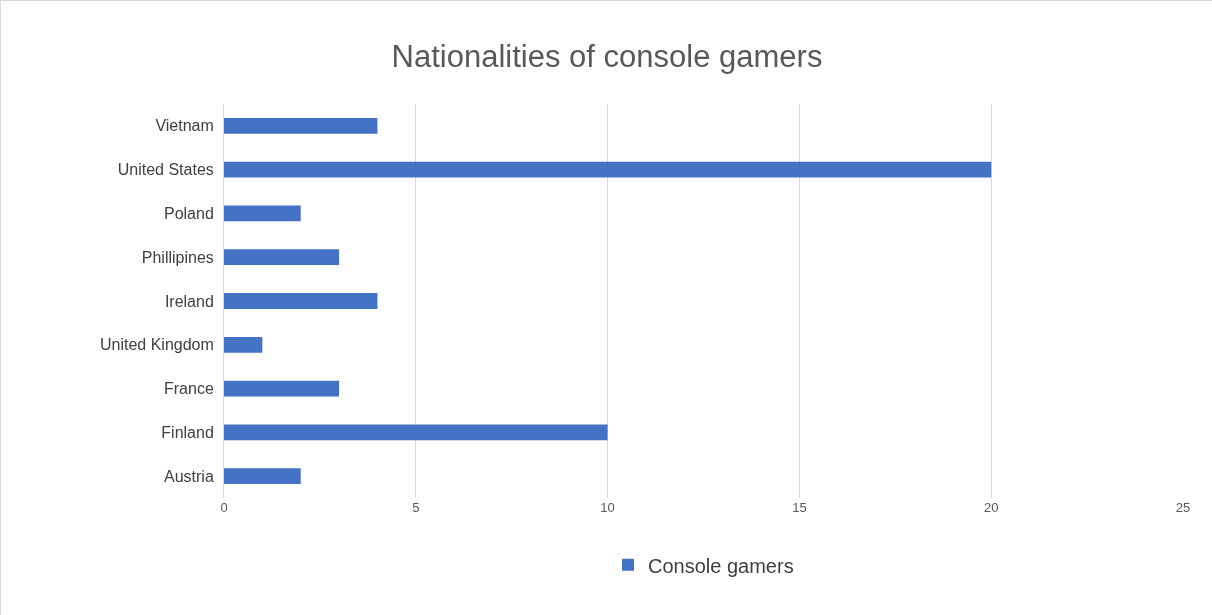  Describe the element at coordinates (165, 170) in the screenshot. I see `y-tick-label: United States` at that location.